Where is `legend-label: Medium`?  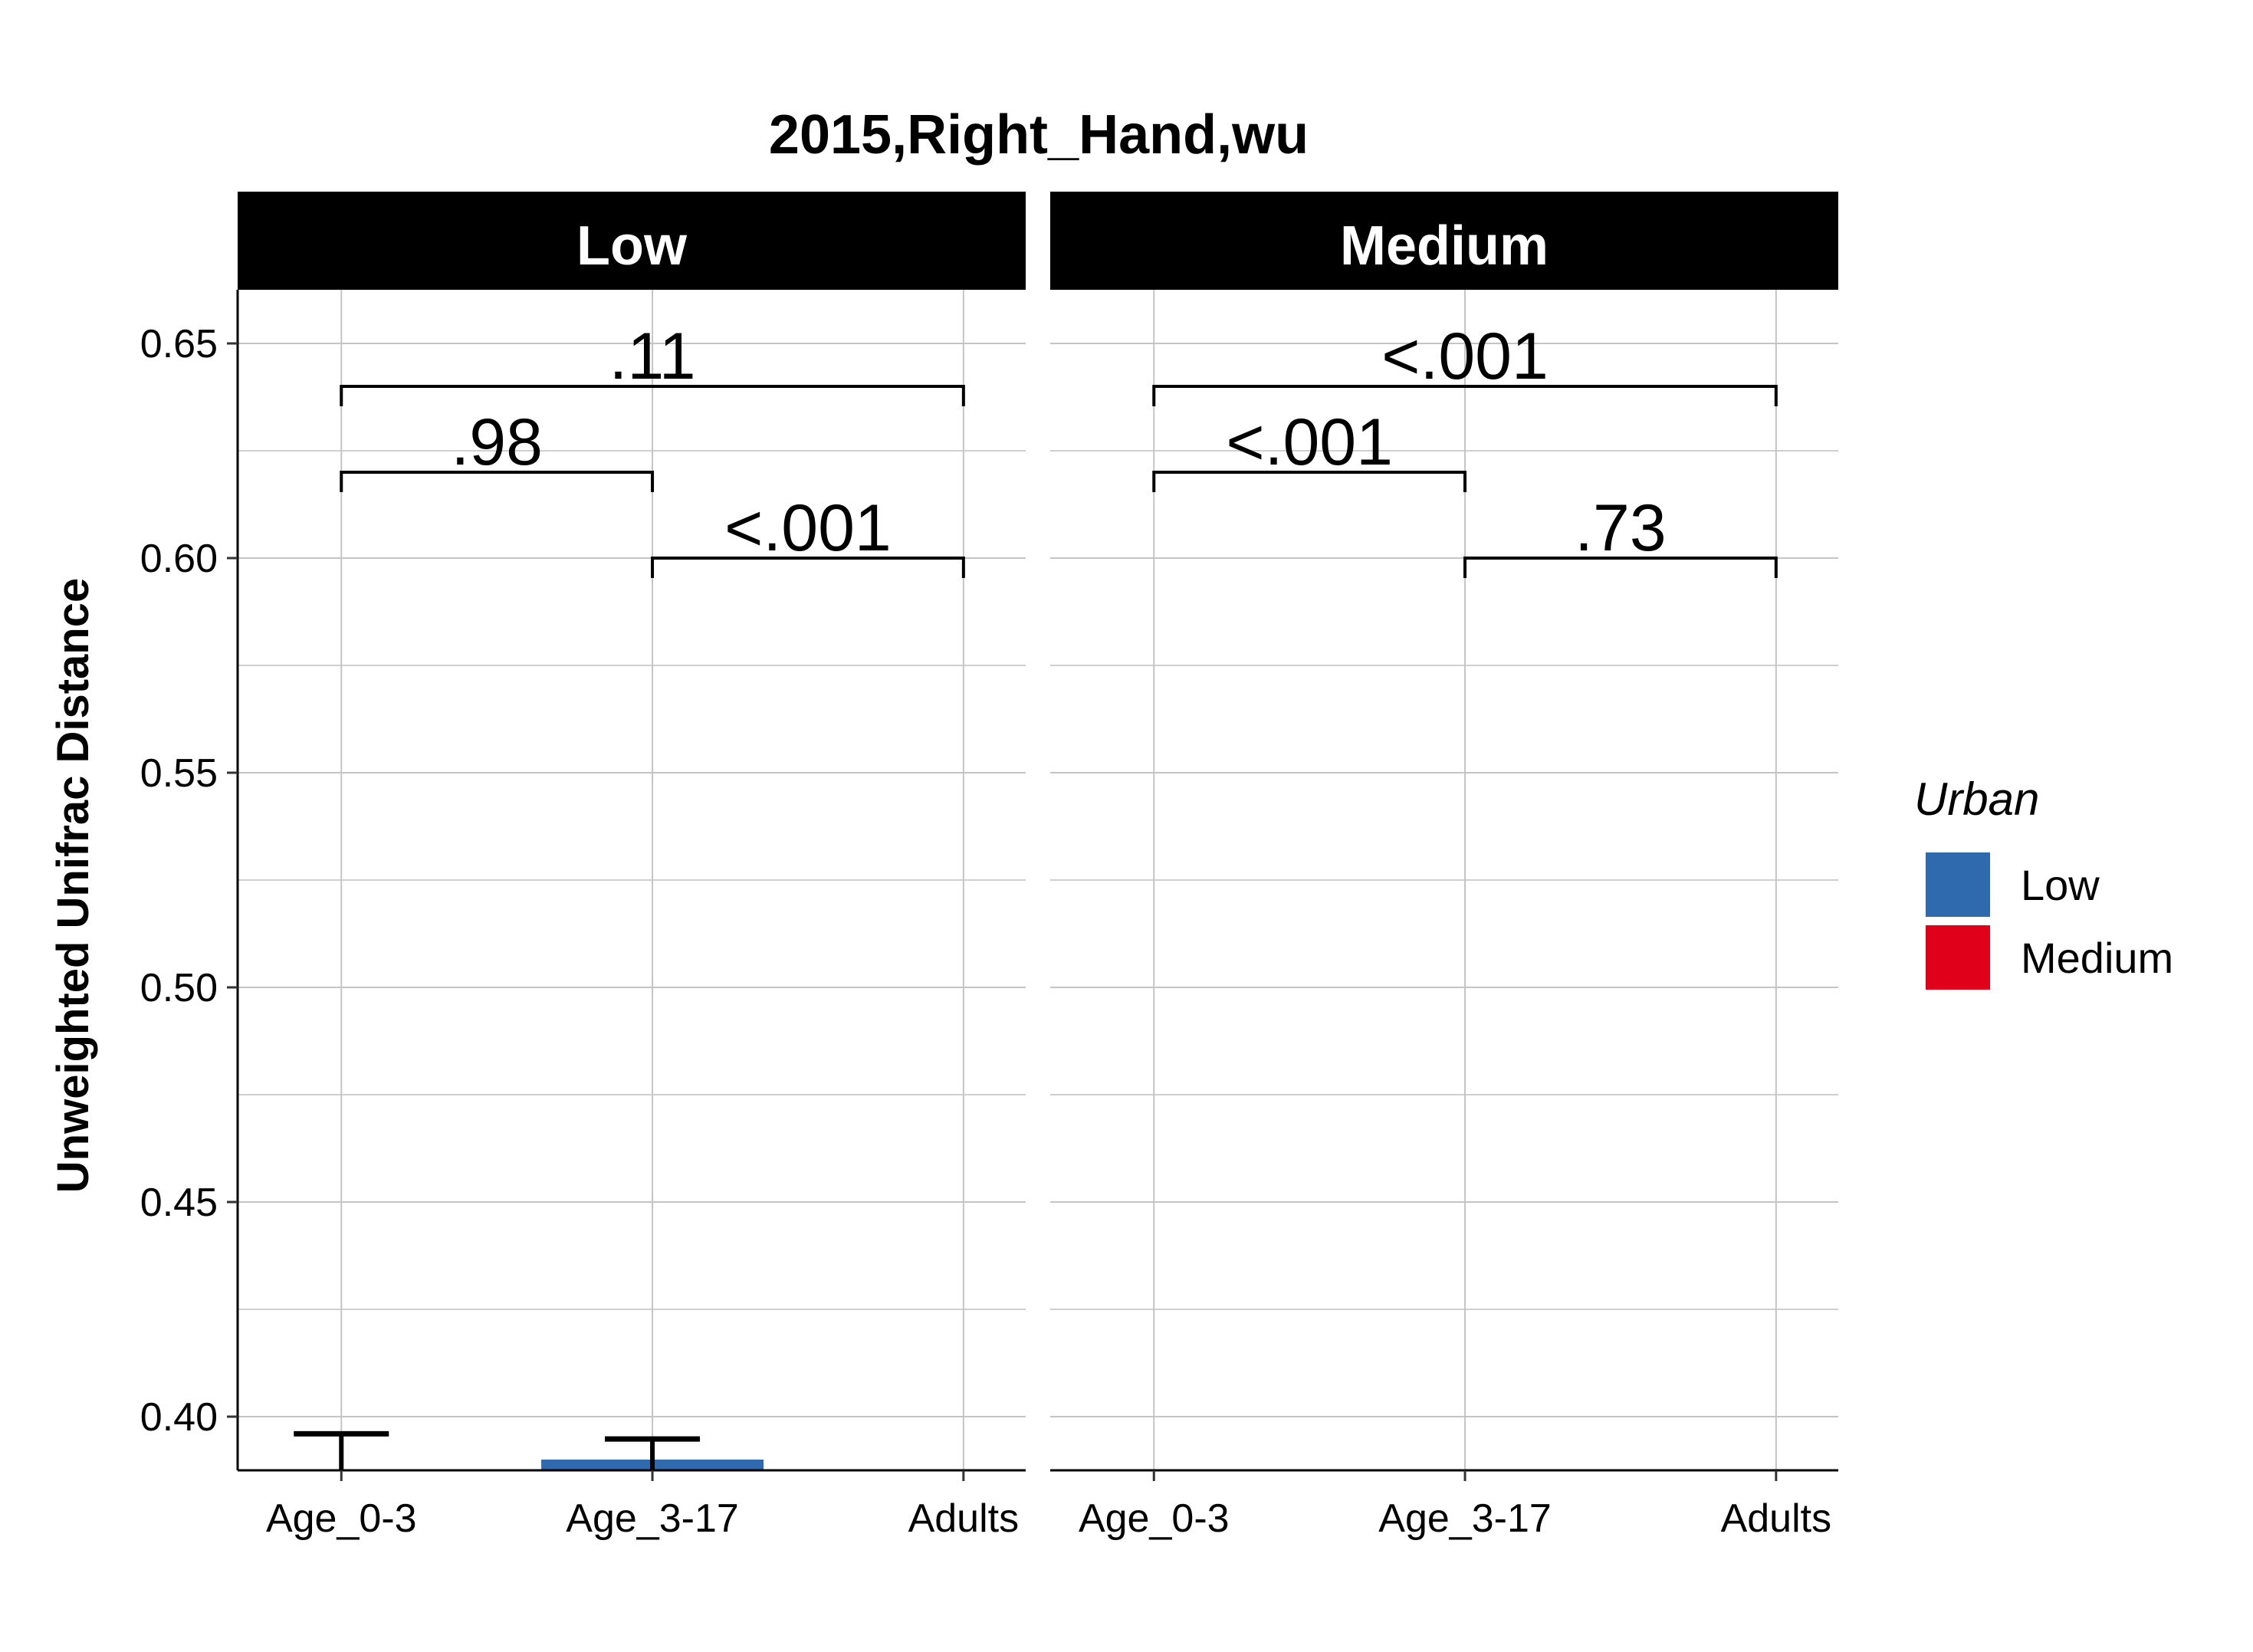 legend-label: Medium is located at coordinates (2097, 958).